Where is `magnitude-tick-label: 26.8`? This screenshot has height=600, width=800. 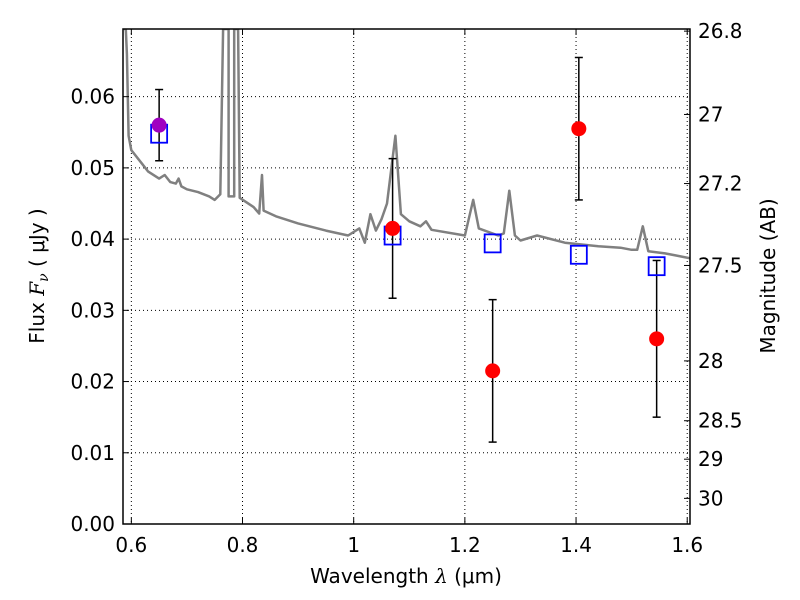
magnitude-tick-label: 26.8 is located at coordinates (720, 31).